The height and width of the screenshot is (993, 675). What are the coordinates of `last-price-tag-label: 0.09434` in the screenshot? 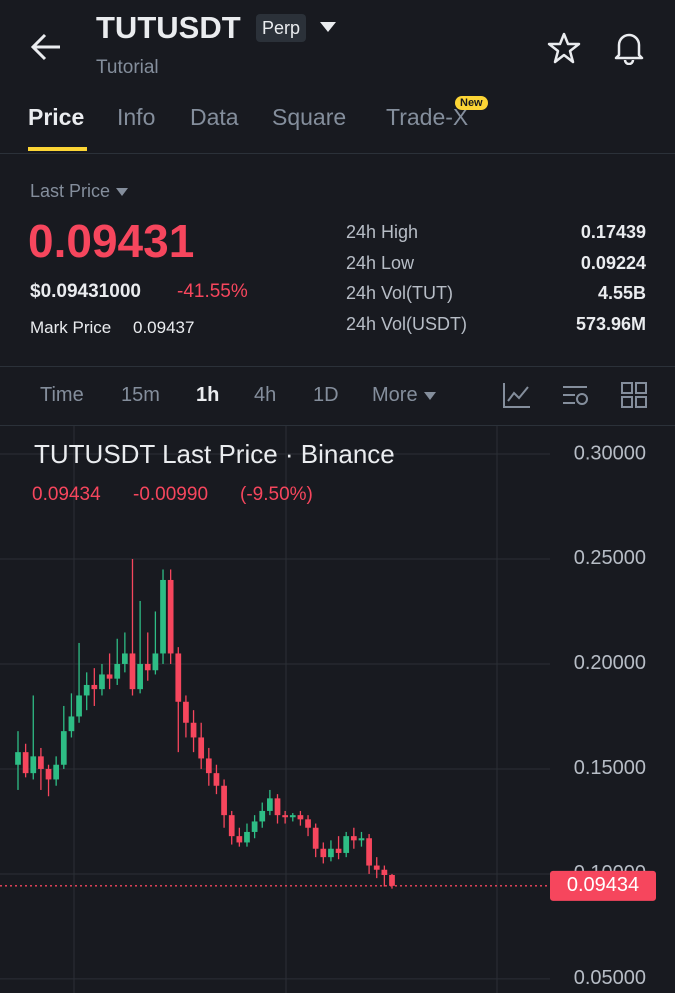 It's located at (603, 885).